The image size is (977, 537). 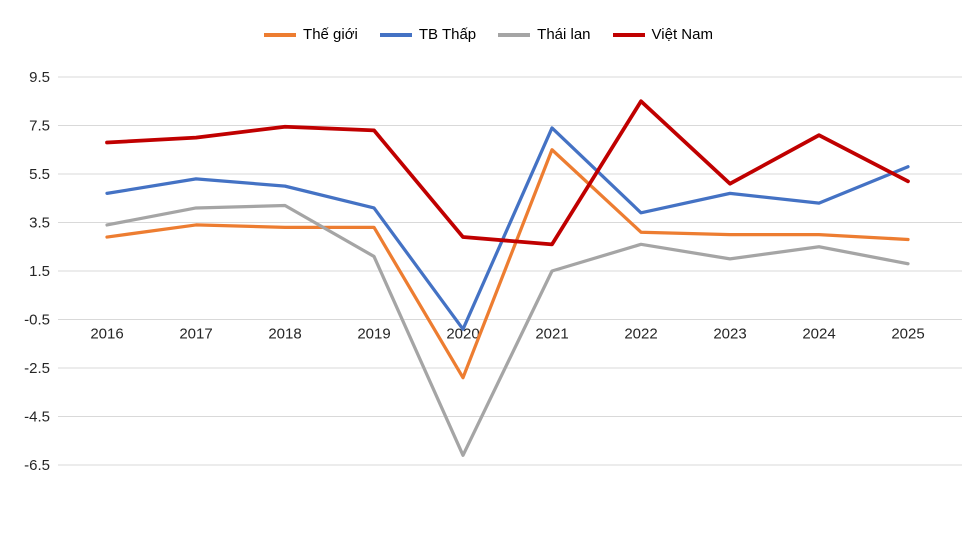 I want to click on y-axis-tick-label: 9.5, so click(x=39, y=77).